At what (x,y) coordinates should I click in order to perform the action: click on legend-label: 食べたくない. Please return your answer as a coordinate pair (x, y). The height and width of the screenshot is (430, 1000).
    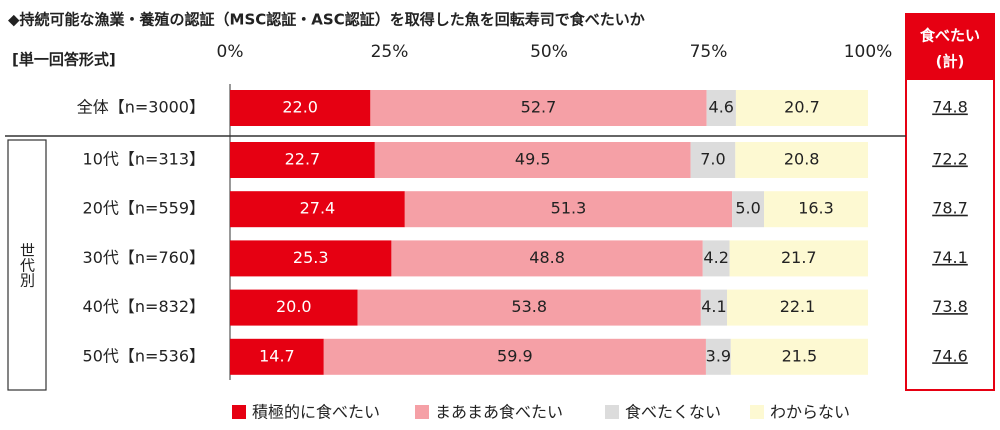
    Looking at the image, I should click on (673, 412).